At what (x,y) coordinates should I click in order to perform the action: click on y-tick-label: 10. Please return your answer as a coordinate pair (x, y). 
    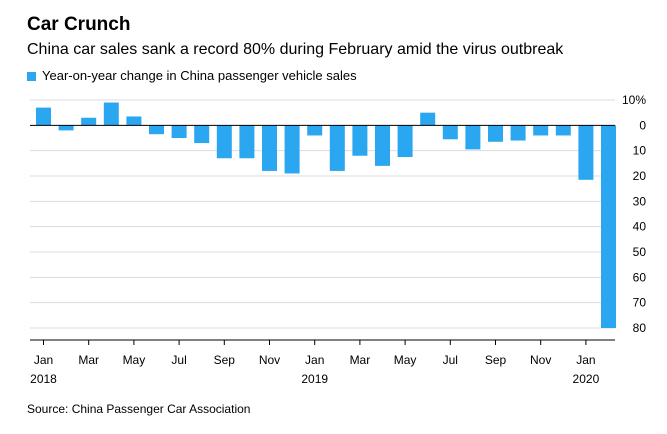
    Looking at the image, I should click on (640, 151).